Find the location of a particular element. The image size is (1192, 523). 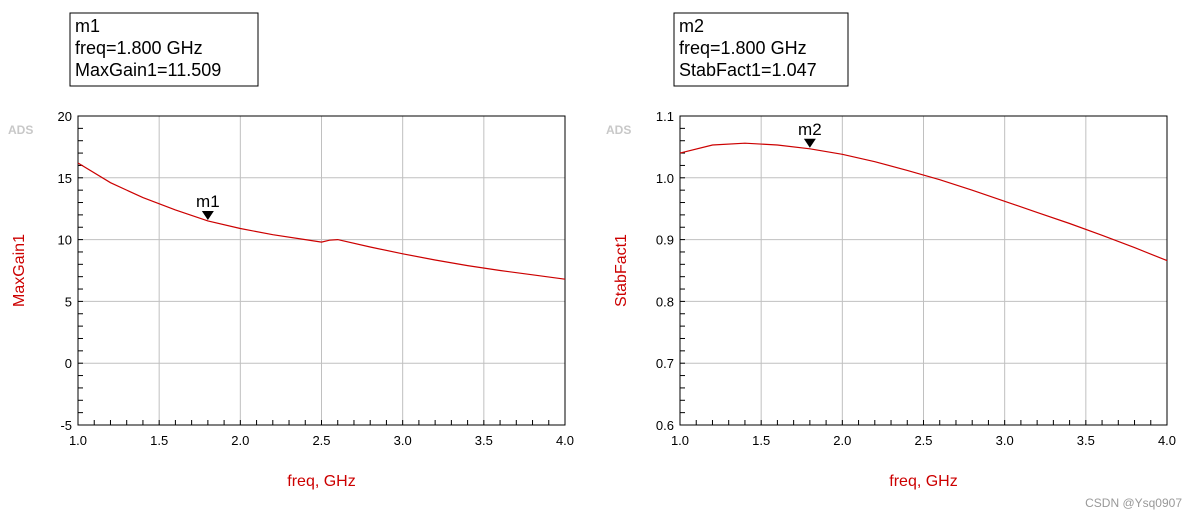

y-tick-label: -5 is located at coordinates (66, 425).